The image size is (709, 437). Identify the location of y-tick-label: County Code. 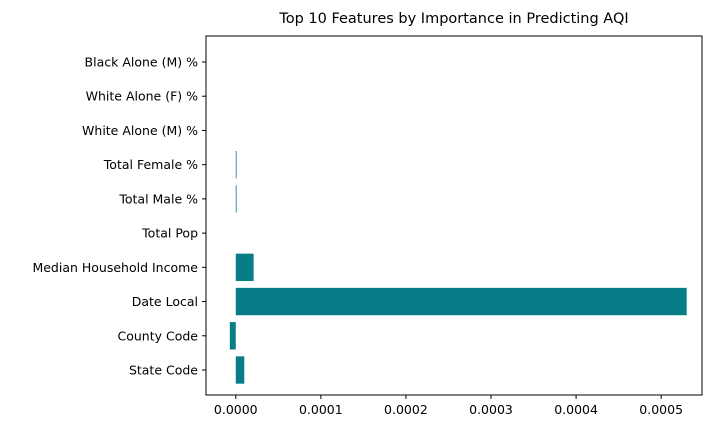
(158, 335).